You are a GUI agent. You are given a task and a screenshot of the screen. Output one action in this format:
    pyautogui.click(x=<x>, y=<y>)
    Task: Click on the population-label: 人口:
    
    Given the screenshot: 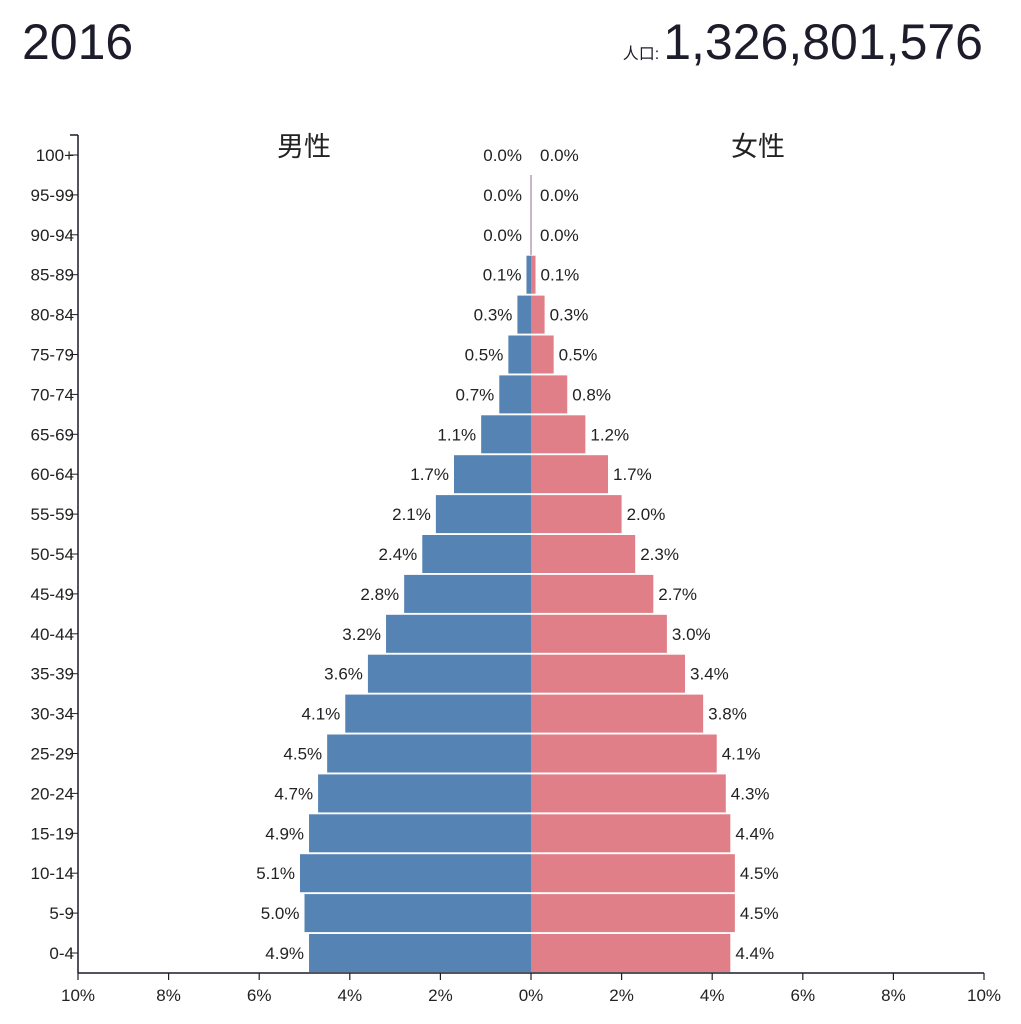 What is the action you would take?
    pyautogui.click(x=641, y=54)
    